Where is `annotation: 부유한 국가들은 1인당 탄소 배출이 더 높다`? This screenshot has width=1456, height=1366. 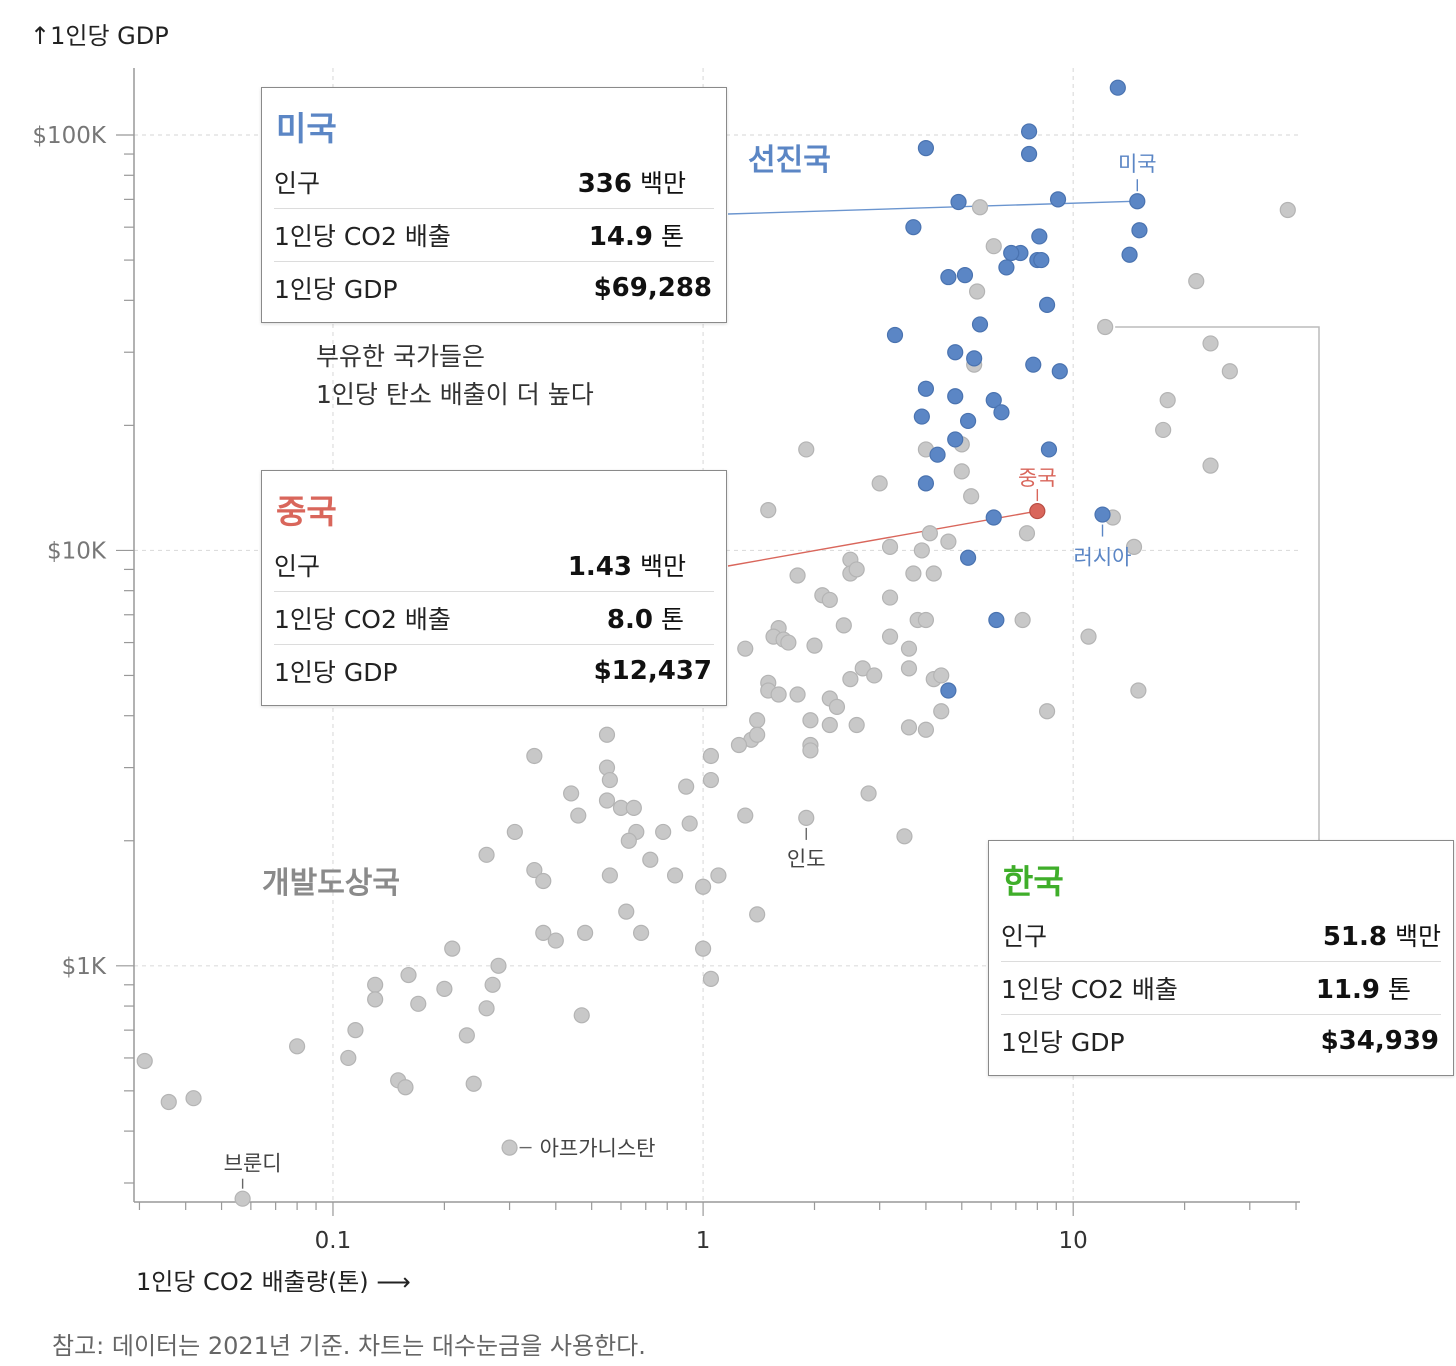
annotation: 부유한 국가들은 1인당 탄소 배출이 더 높다 is located at coordinates (455, 376).